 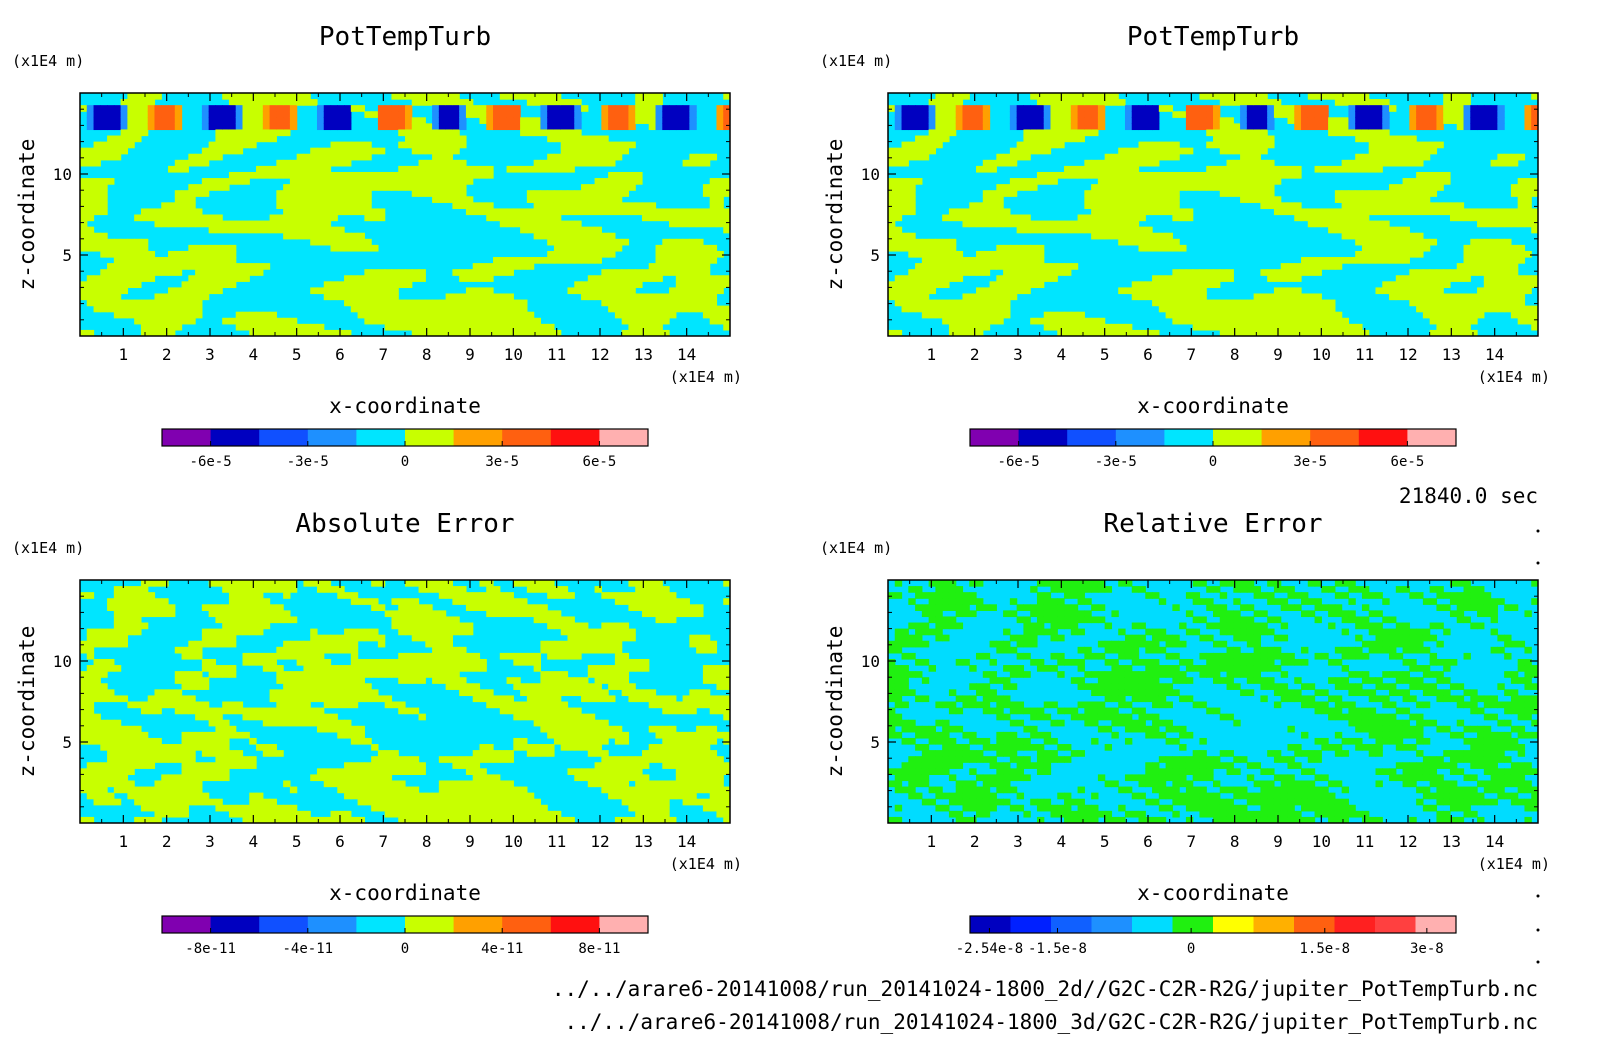 What do you see at coordinates (470, 354) in the screenshot?
I see `x-tick-label: 9` at bounding box center [470, 354].